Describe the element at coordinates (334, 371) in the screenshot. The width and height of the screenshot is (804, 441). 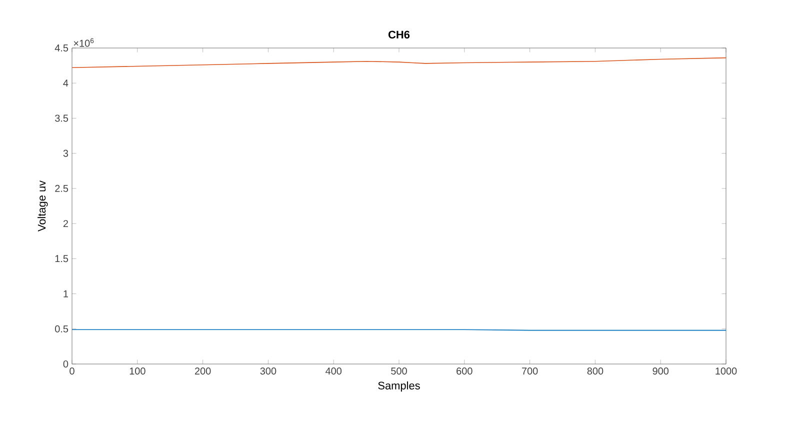
I see `x-tick-label: 400` at that location.